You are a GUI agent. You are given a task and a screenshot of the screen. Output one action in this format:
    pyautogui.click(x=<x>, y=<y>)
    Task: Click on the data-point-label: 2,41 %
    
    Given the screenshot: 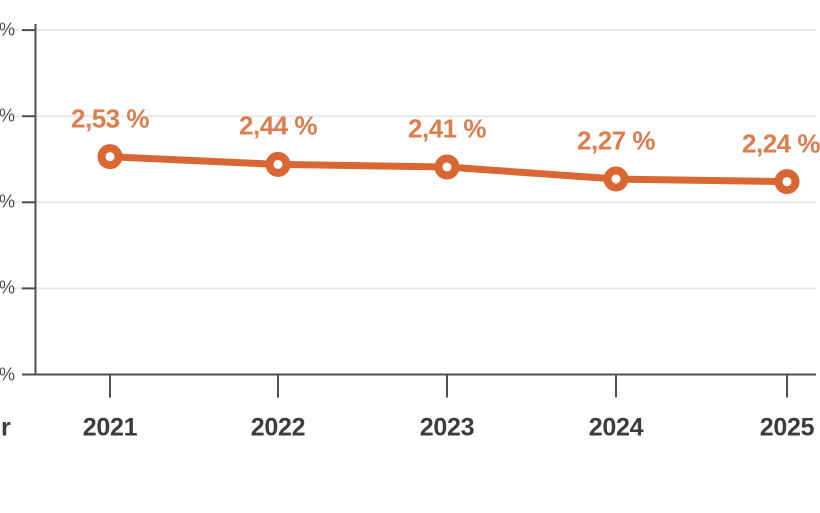 What is the action you would take?
    pyautogui.click(x=447, y=128)
    